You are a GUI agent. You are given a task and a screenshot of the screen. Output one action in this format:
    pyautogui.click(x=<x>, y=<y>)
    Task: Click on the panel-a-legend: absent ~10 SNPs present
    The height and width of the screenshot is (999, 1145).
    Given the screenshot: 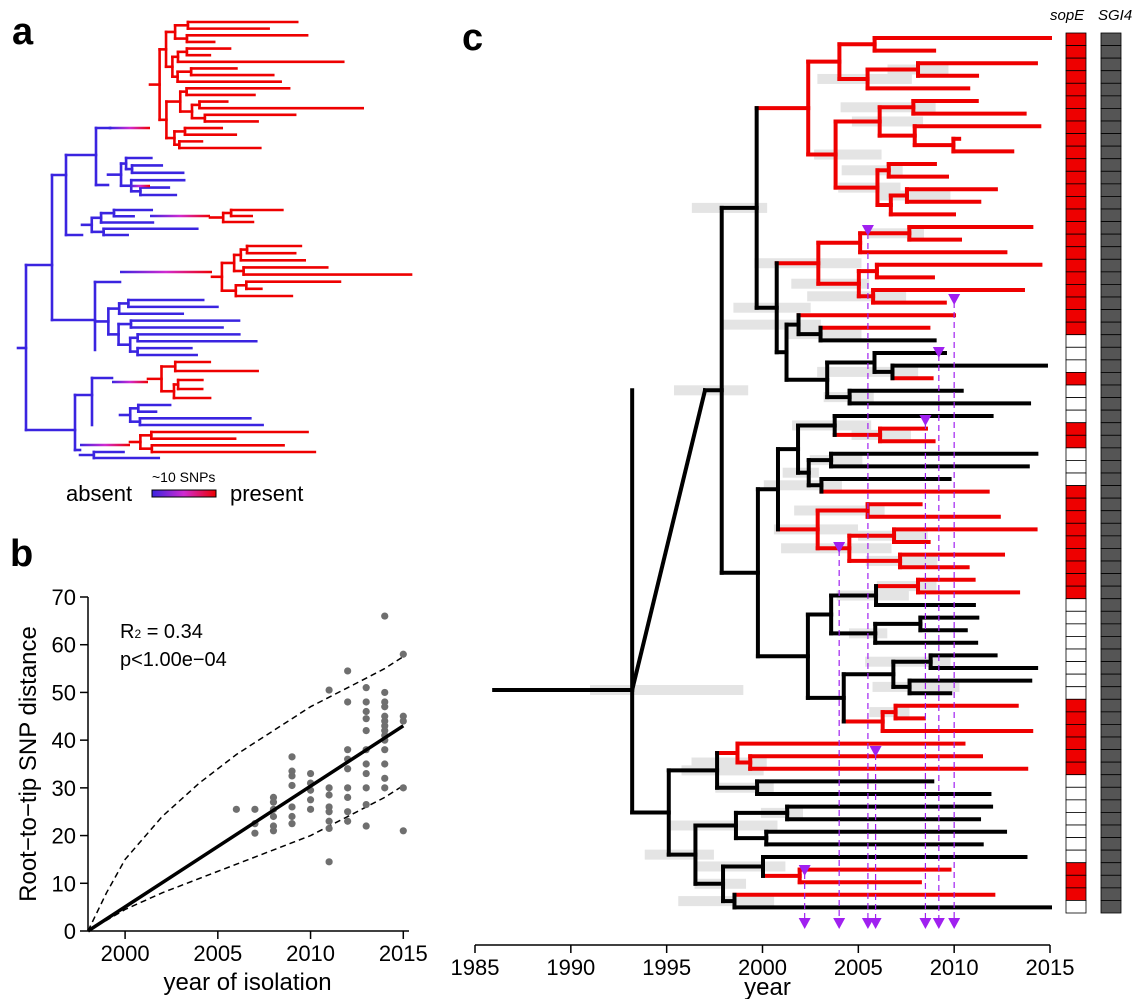 What is the action you would take?
    pyautogui.click(x=184, y=487)
    